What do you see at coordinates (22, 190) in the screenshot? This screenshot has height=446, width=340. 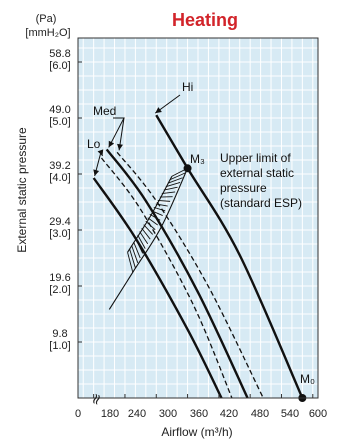 I see `y-axis-label: External static pressure` at bounding box center [22, 190].